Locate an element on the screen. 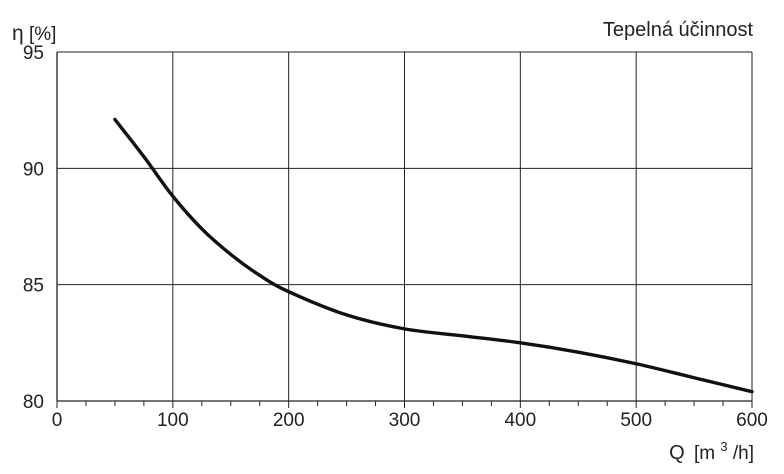  y-tick-labels: 80 85 90 95 is located at coordinates (33, 228).